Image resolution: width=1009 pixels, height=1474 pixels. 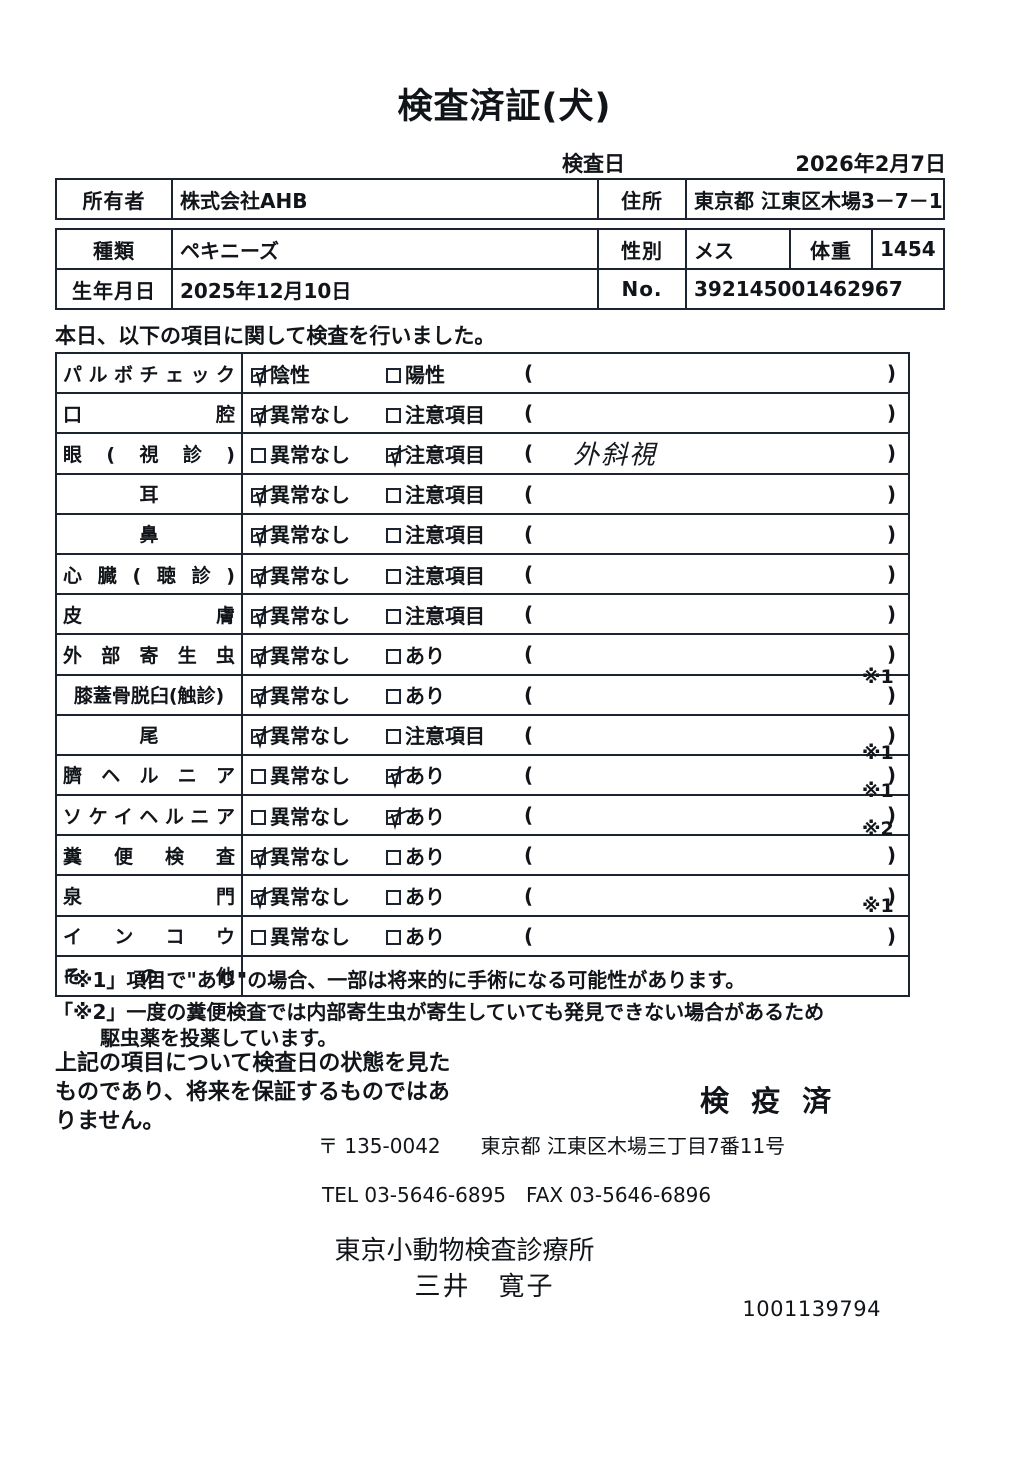 What do you see at coordinates (575, 976) in the screenshot?
I see `other-value-cell` at bounding box center [575, 976].